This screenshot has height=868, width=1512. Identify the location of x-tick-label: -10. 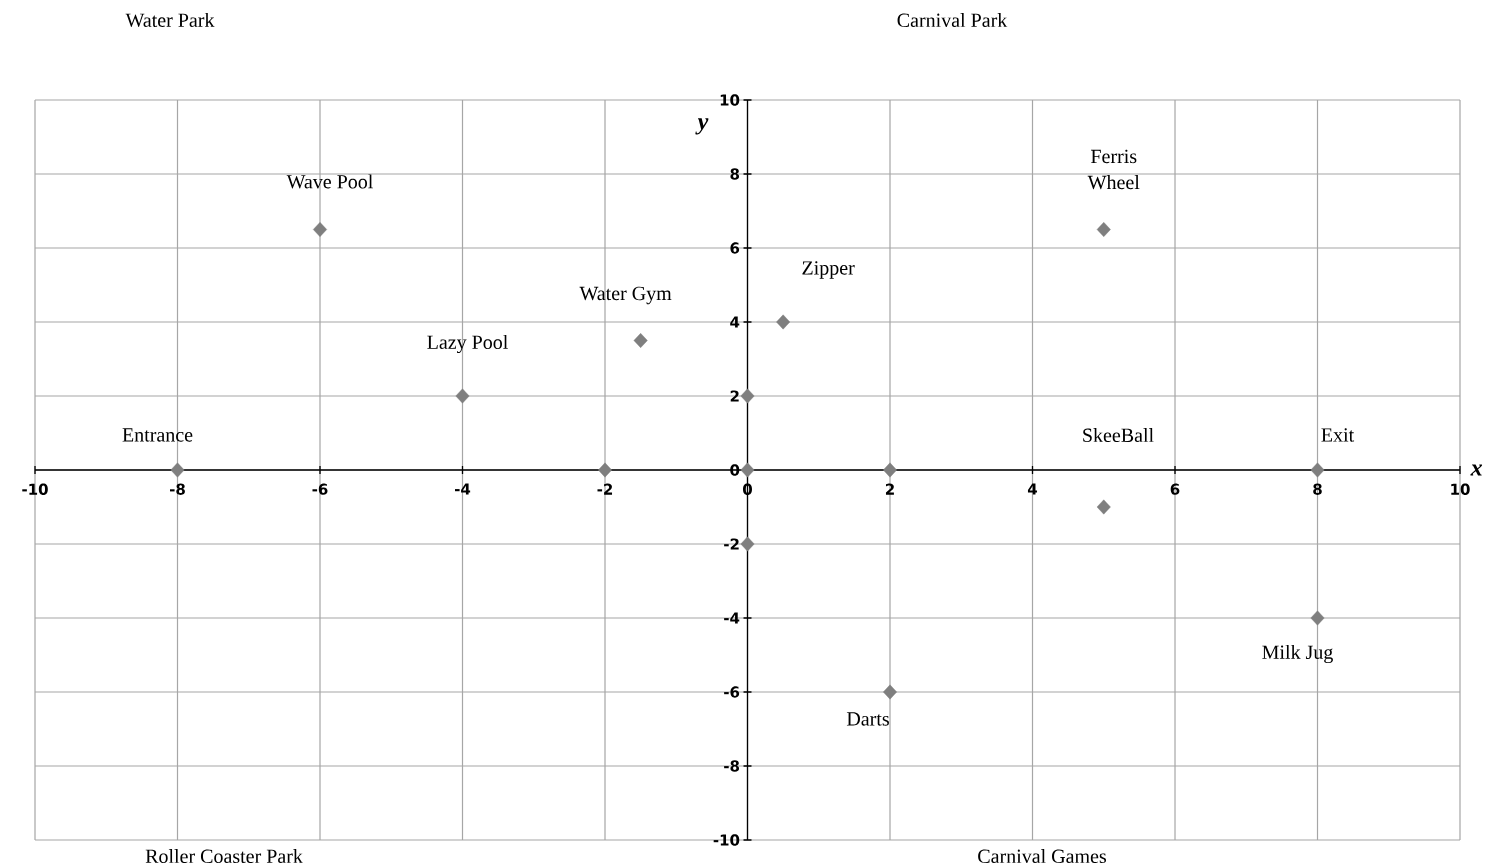
(35, 489).